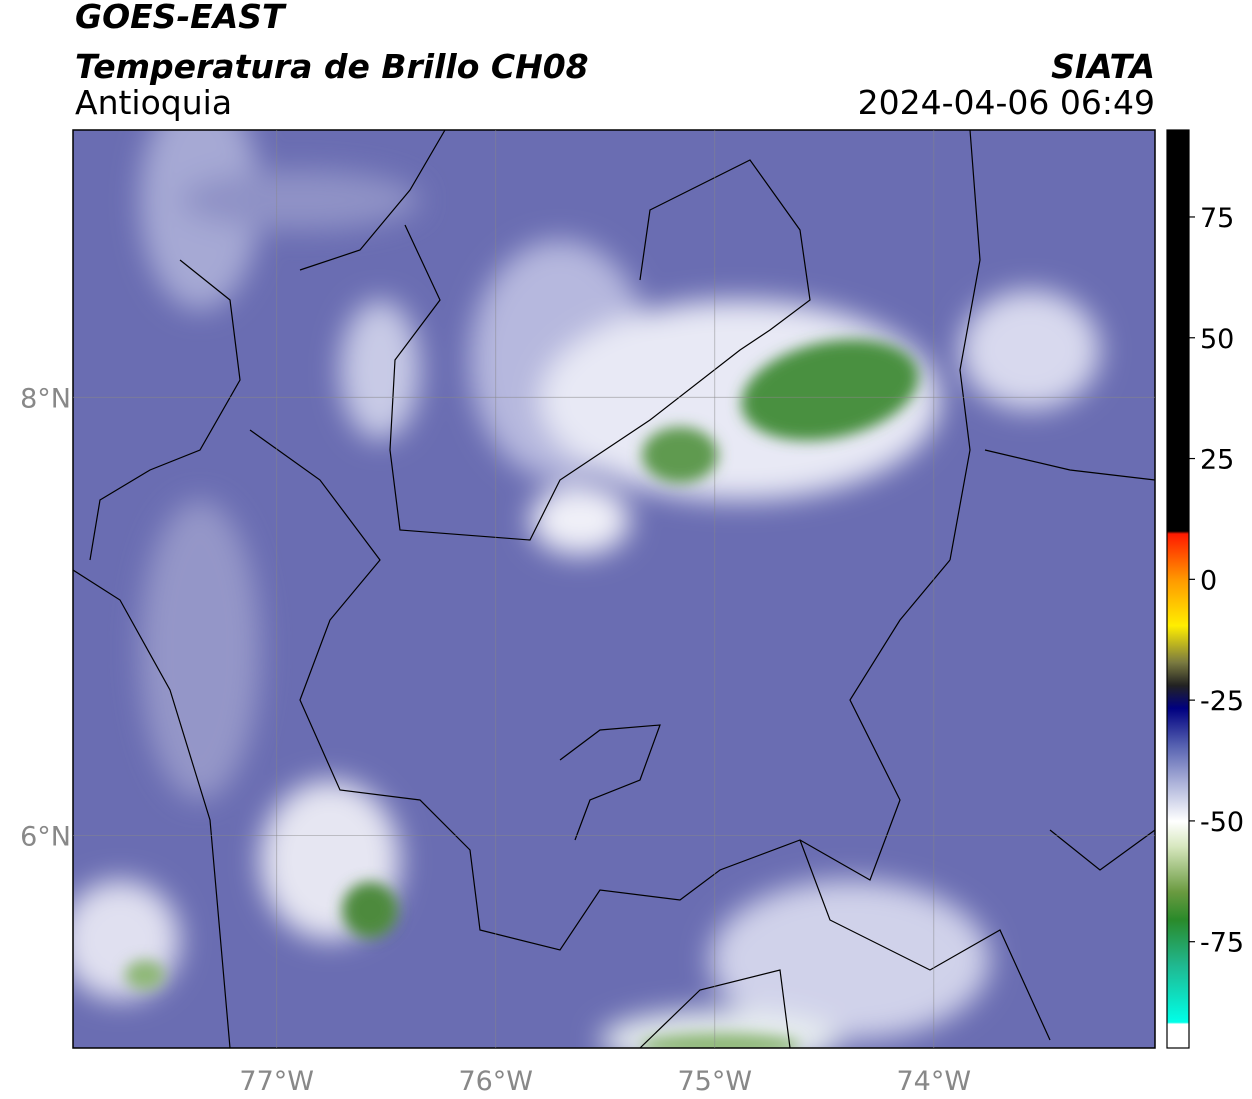 This screenshot has width=1252, height=1099. I want to click on x-tick-label: 75°W, so click(714, 1081).